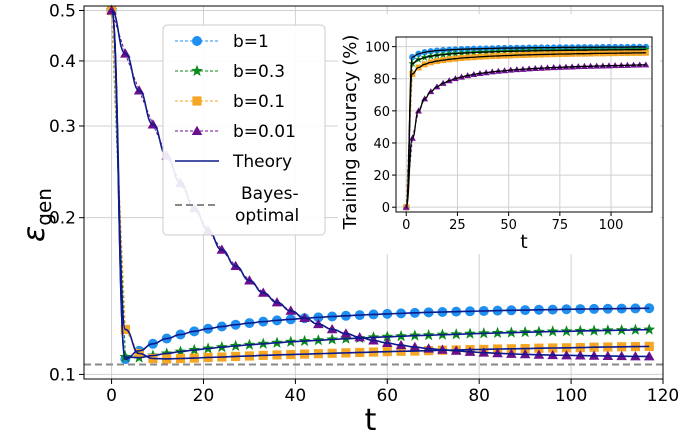 The height and width of the screenshot is (438, 681). What do you see at coordinates (264, 132) in the screenshot?
I see `legend-label: b=0.01` at bounding box center [264, 132].